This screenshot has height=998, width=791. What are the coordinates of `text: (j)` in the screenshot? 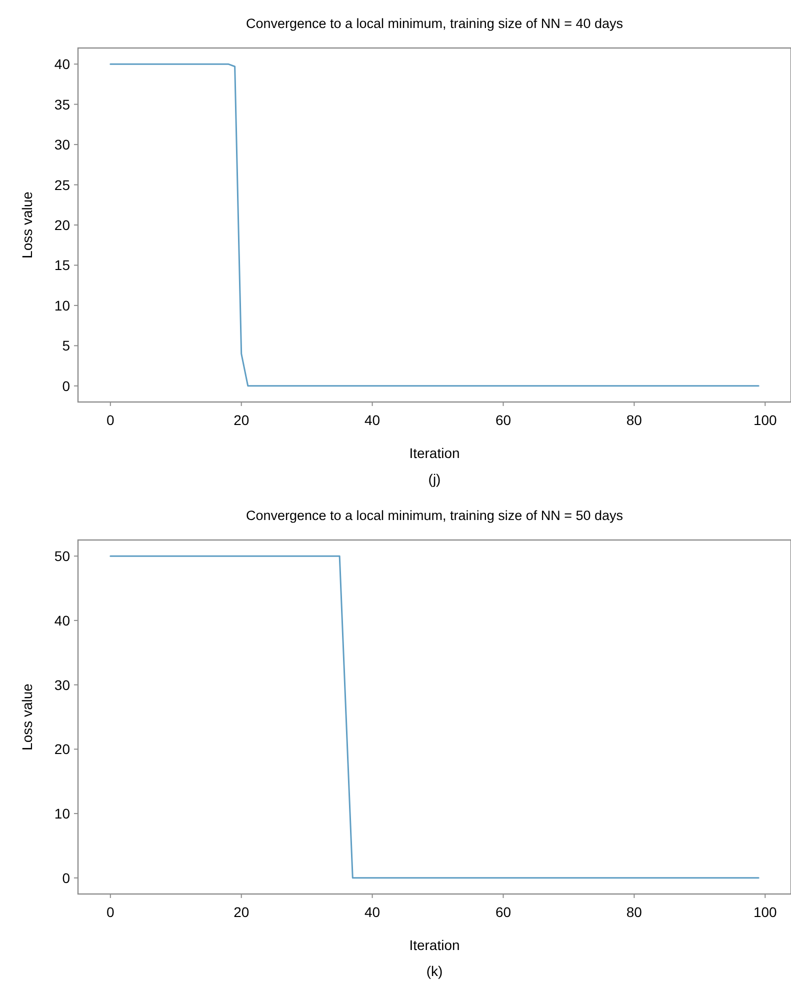 It's located at (434, 479).